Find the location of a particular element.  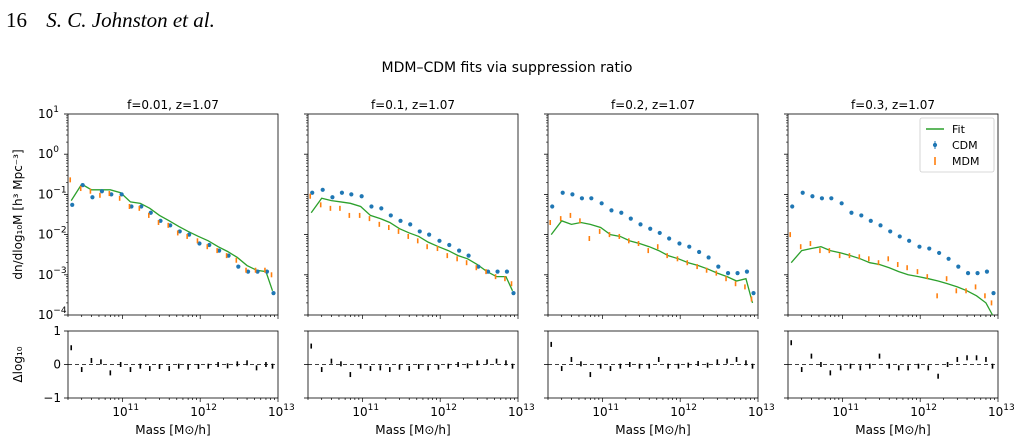

residual-y-axis-label: Δlog₁₀ is located at coordinates (18, 364).